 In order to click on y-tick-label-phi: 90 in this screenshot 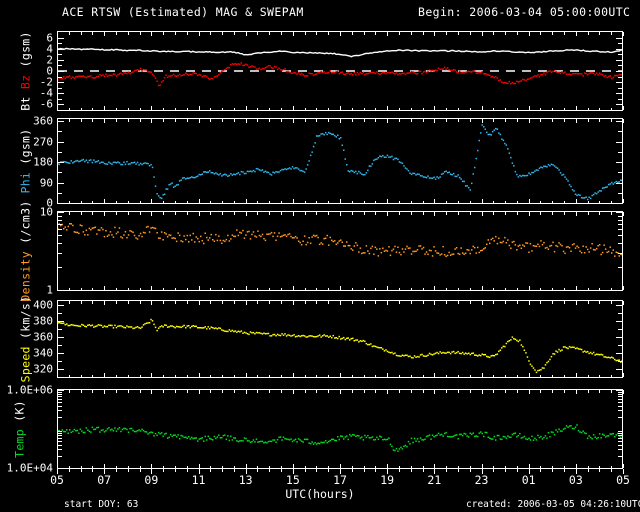, I will do `click(46, 183)`.